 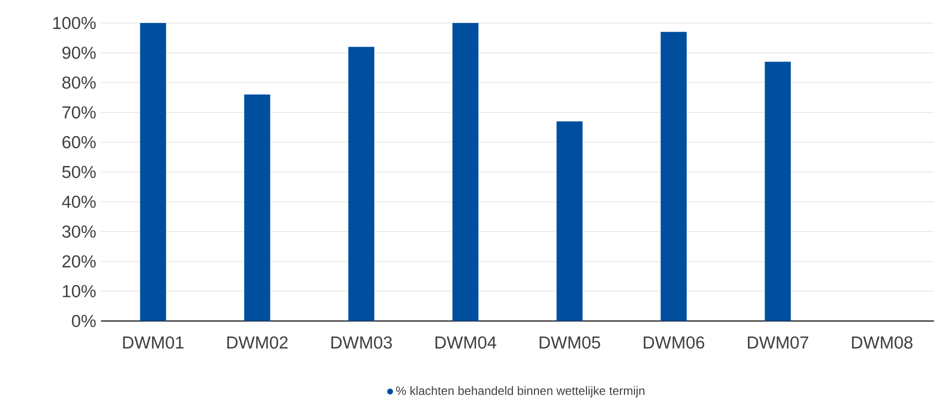 I want to click on x-tick-label: DWM04, so click(x=466, y=342).